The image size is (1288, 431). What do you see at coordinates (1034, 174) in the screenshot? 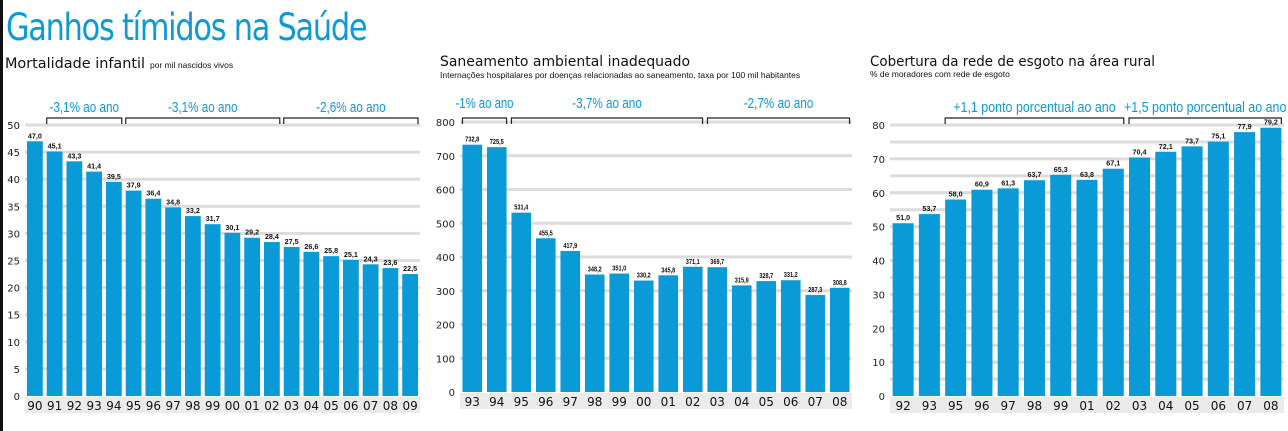
I see `data-label: 63,7` at bounding box center [1034, 174].